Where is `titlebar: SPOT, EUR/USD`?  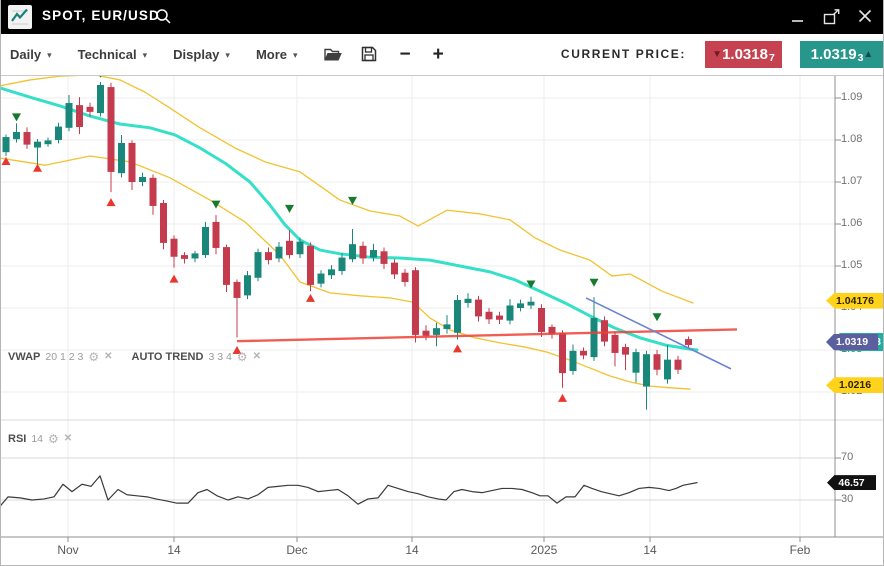 titlebar: SPOT, EUR/USD is located at coordinates (442, 17).